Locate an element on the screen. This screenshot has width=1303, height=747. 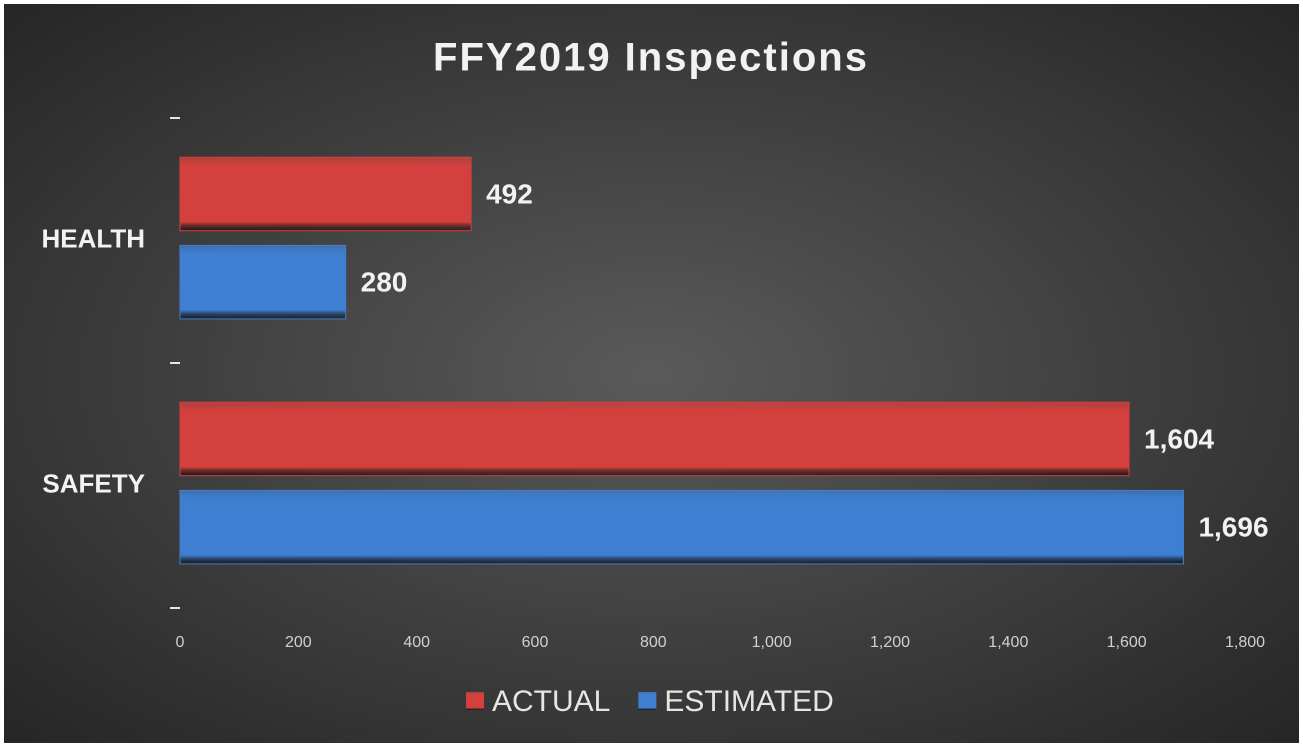
x-tick-label: 200 is located at coordinates (298, 642).